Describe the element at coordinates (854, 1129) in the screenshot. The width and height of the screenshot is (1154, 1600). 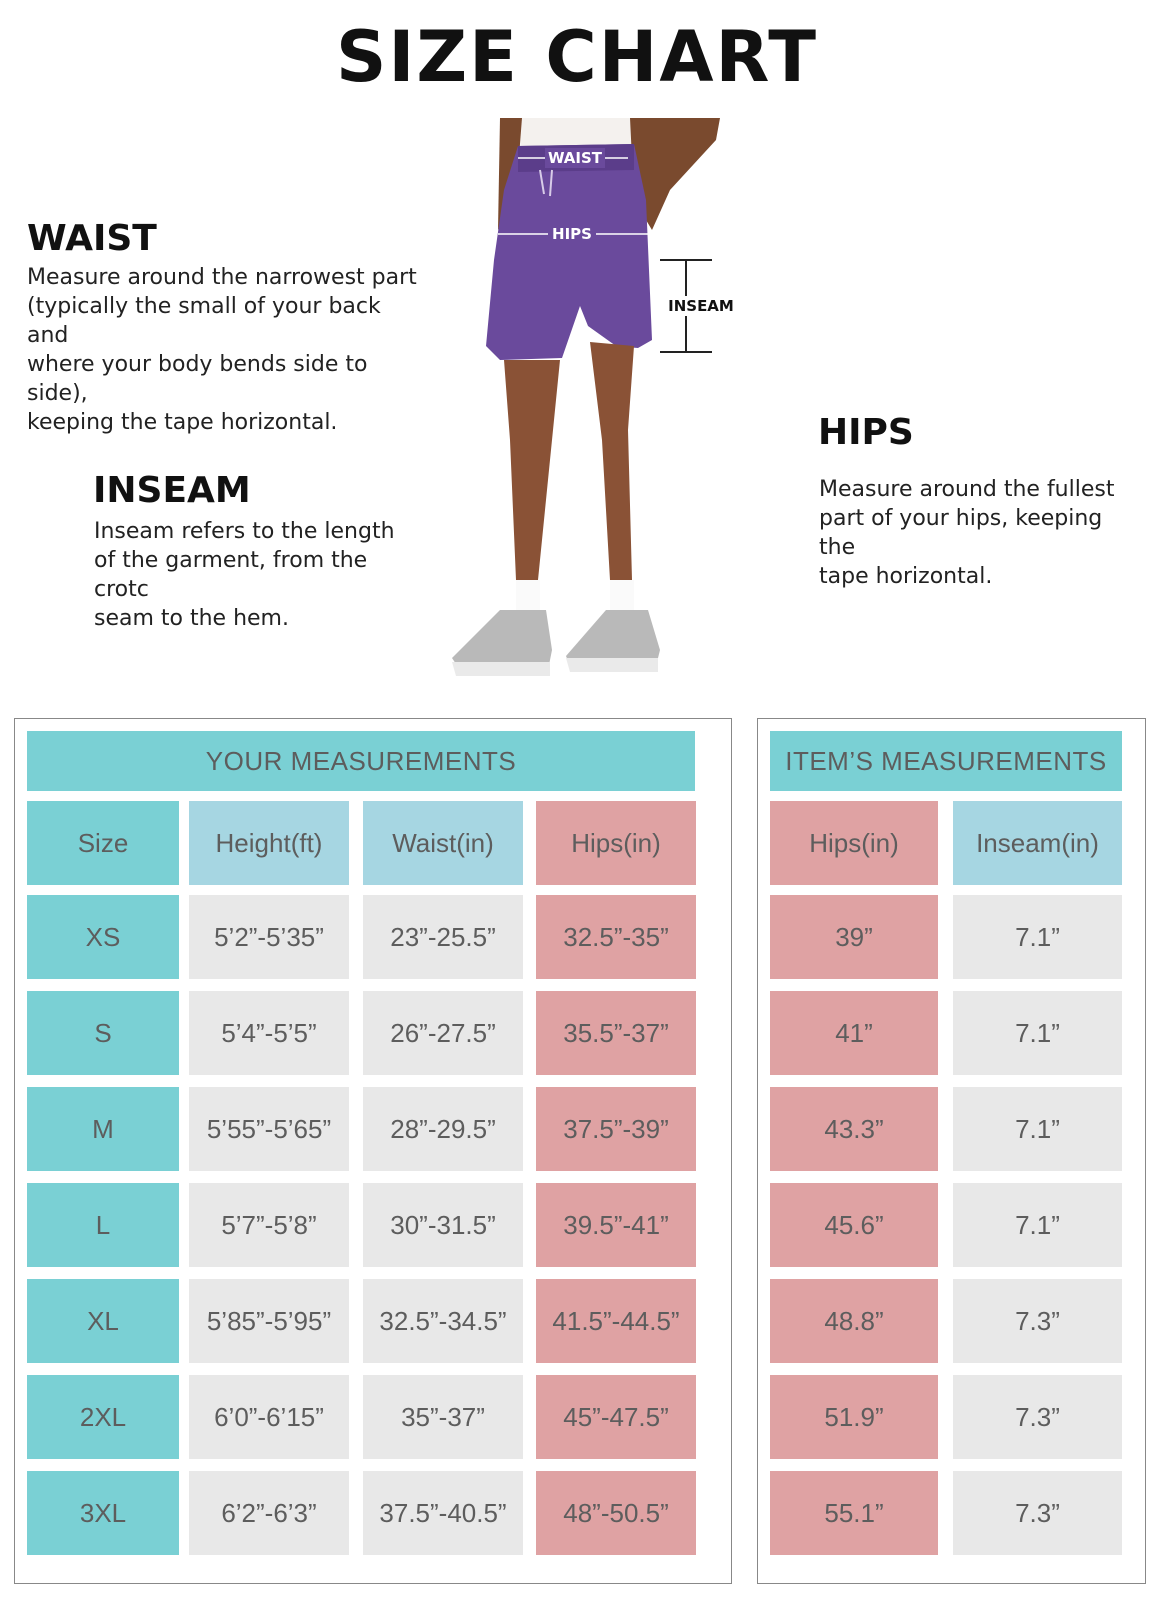
I see `cell-item-hips: 43.3”` at that location.